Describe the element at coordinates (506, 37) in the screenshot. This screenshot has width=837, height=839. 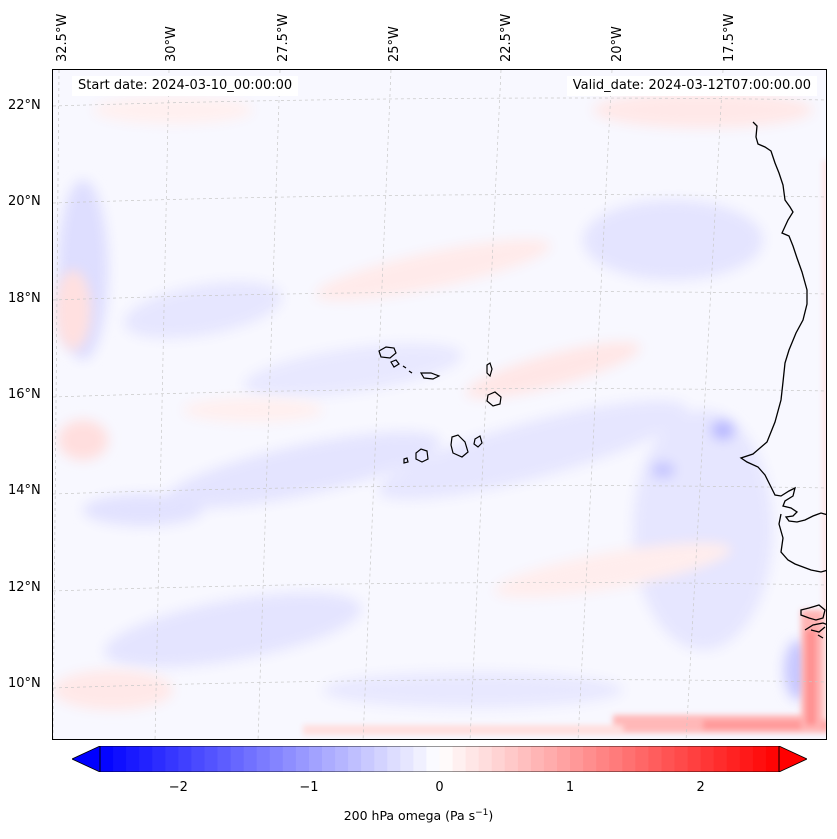
I see `lon-label-22-5w: 22.5°W` at that location.